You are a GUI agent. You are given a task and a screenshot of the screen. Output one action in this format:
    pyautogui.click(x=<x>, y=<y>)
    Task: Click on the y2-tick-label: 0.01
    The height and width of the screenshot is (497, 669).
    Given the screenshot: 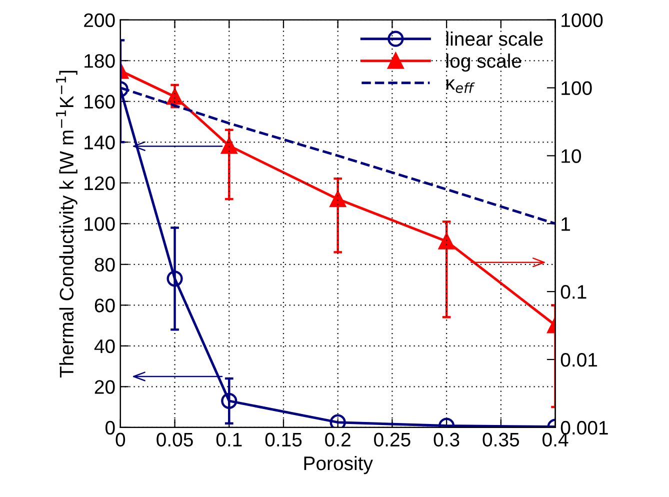 What is the action you would take?
    pyautogui.click(x=579, y=359)
    